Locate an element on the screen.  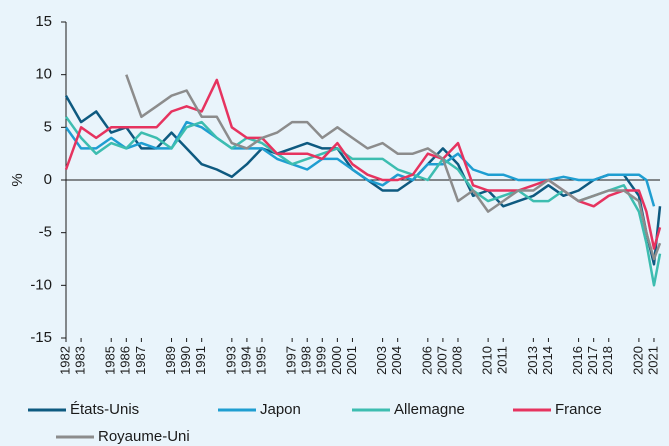
x-tick-label: 1999 is located at coordinates (321, 360).